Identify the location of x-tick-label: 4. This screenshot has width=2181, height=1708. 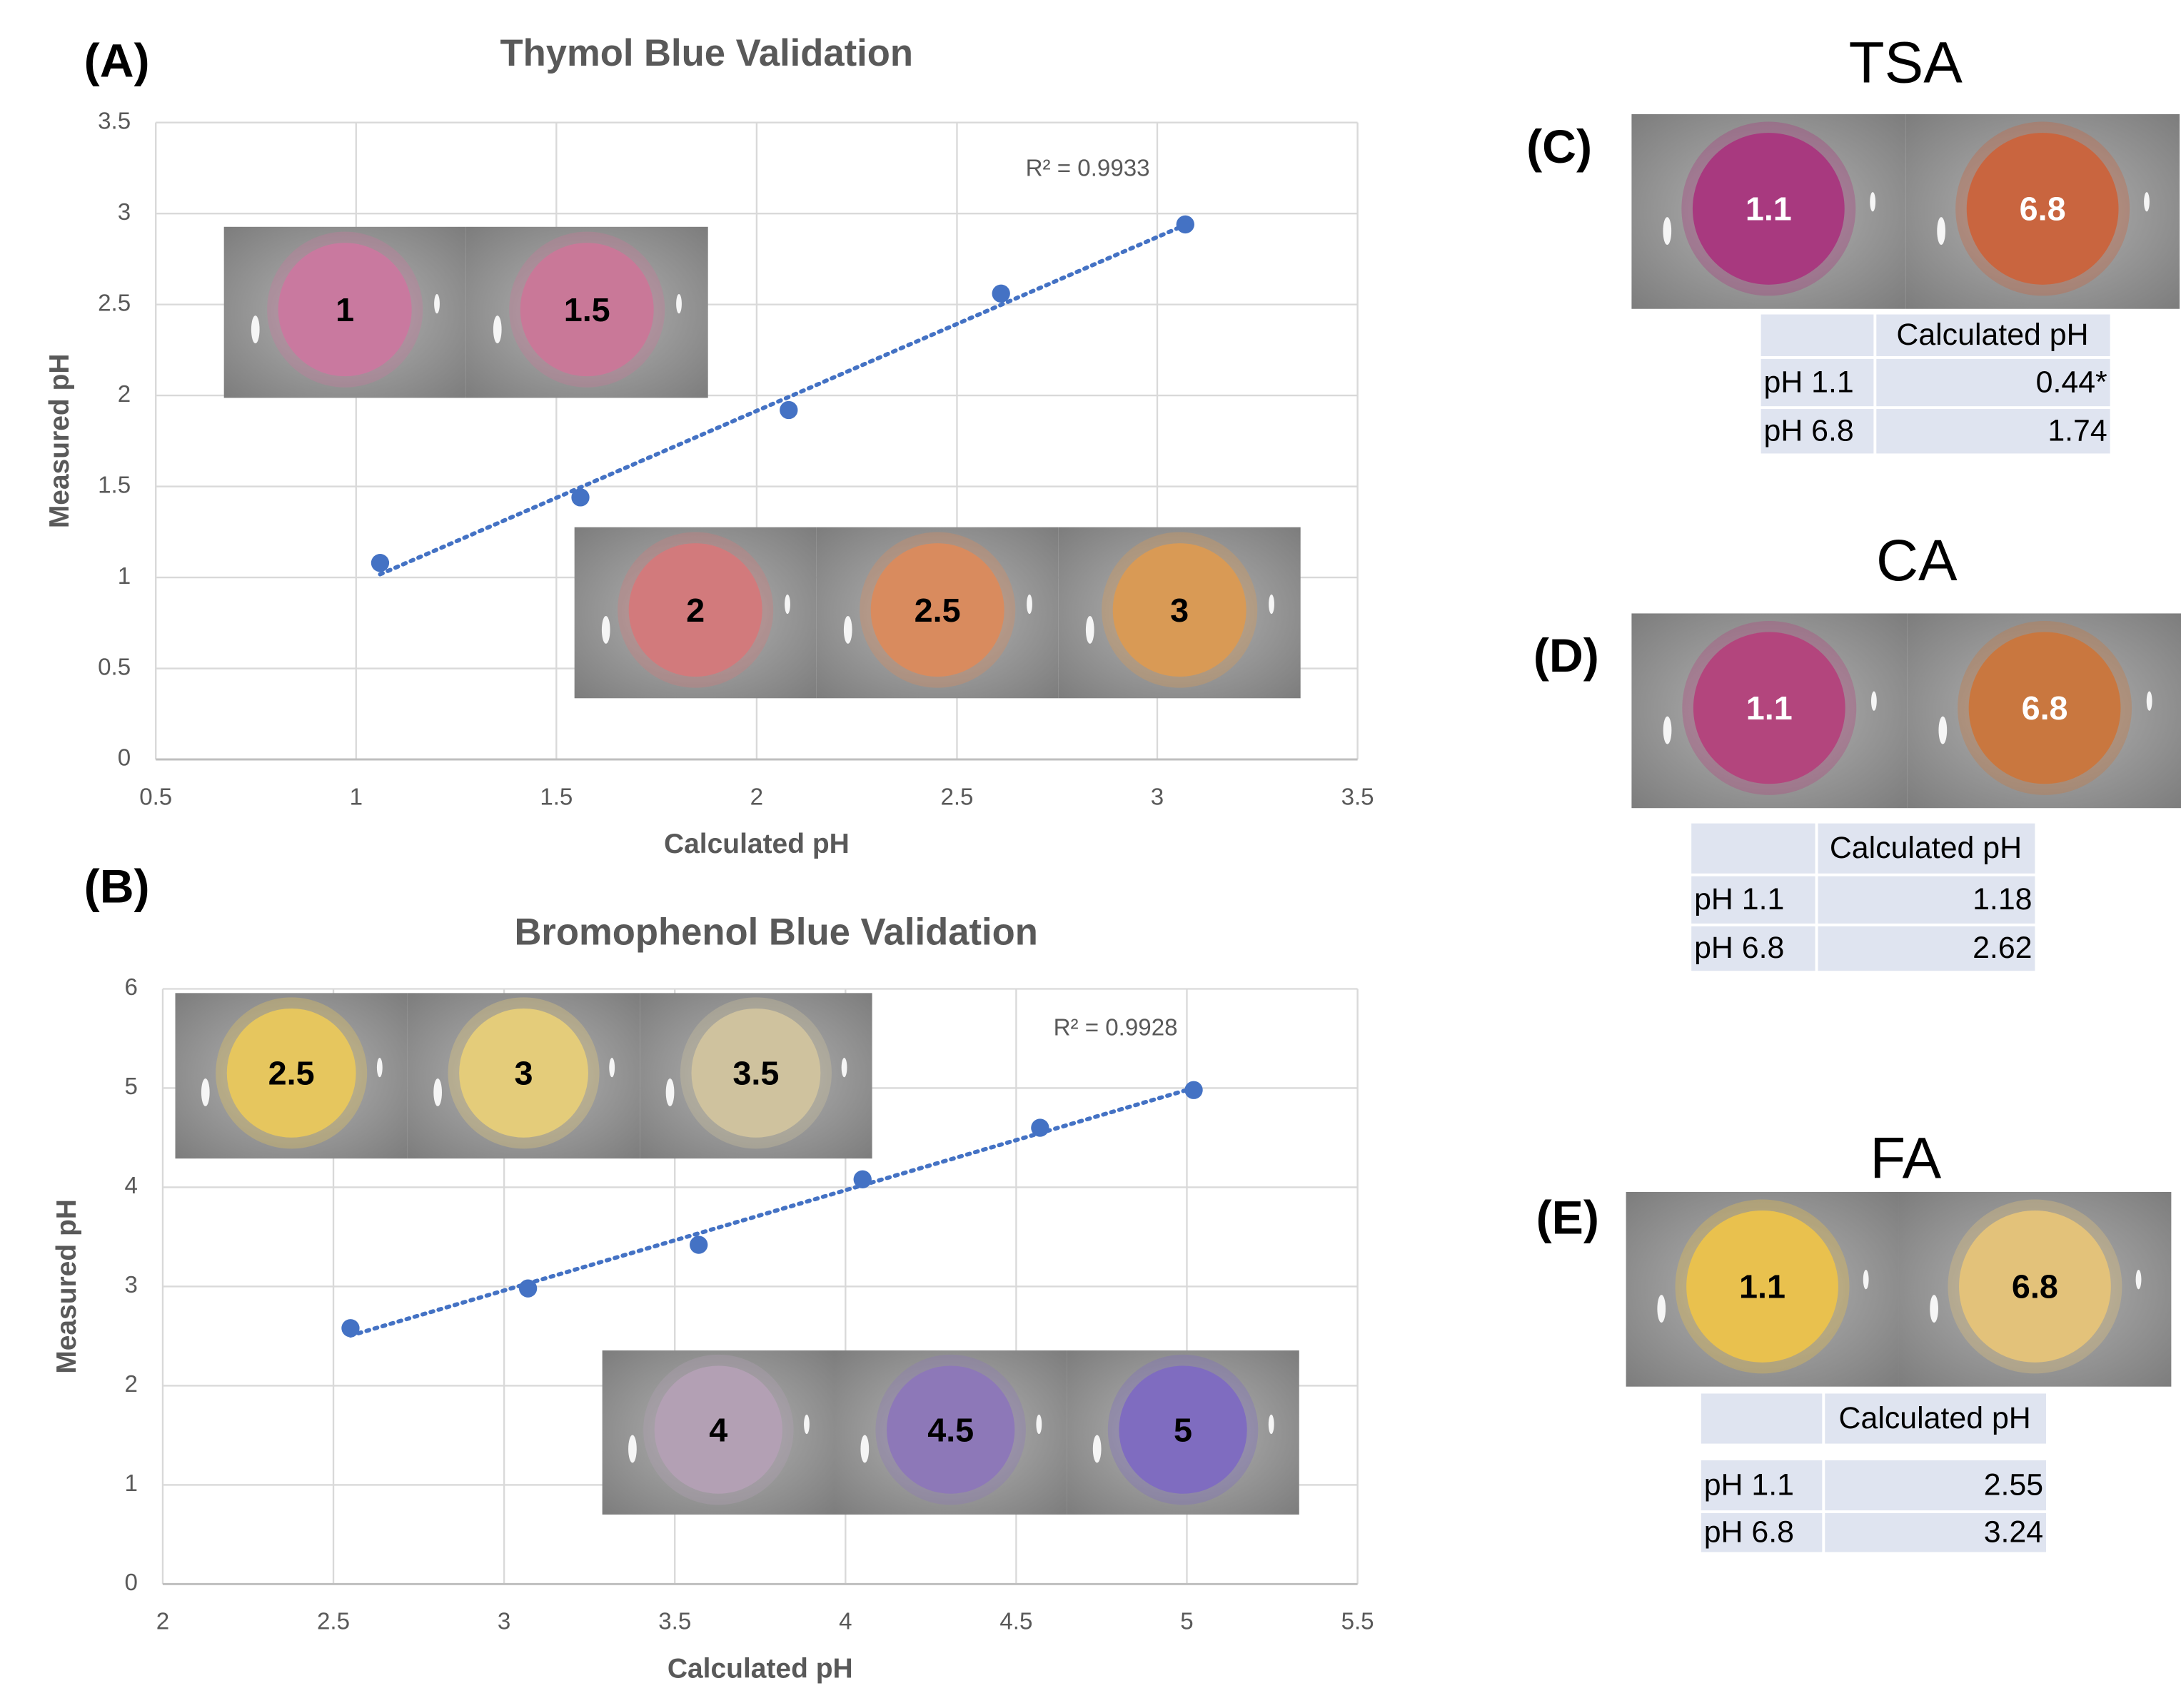
(845, 1622).